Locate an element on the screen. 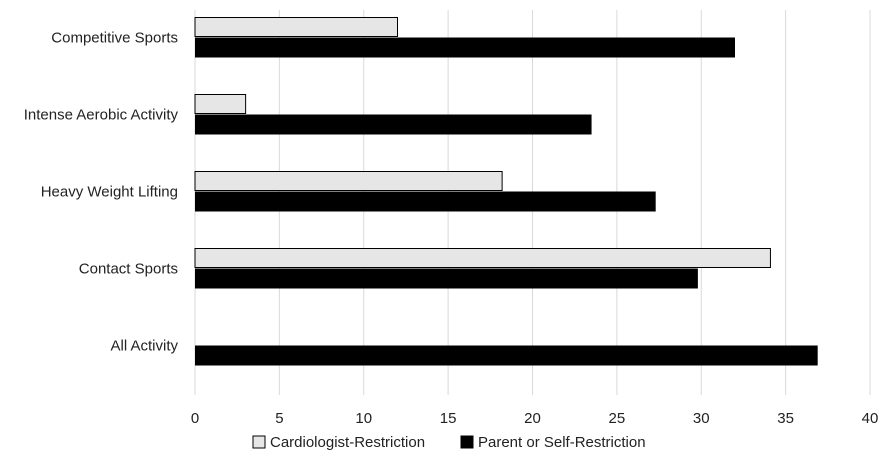  legend-label-0: Cardiologist-Restriction is located at coordinates (347, 442).